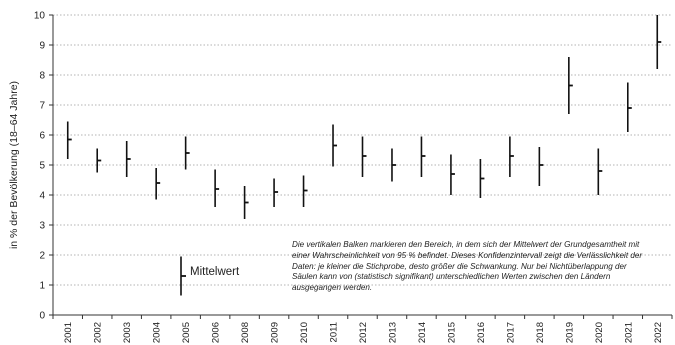  What do you see at coordinates (275, 332) in the screenshot?
I see `x-tick-label: 2009` at bounding box center [275, 332].